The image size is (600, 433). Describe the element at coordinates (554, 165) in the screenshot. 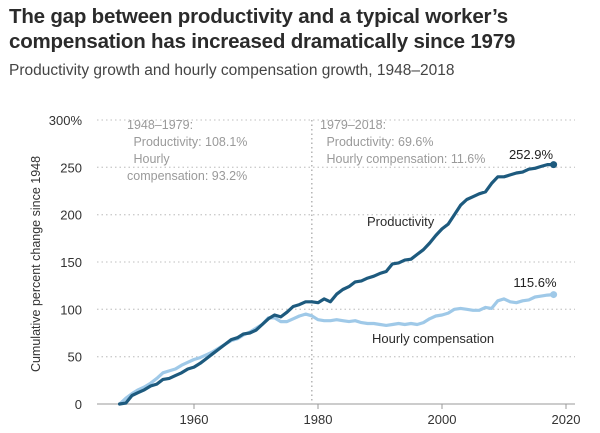

I see `end-point-productivity` at that location.